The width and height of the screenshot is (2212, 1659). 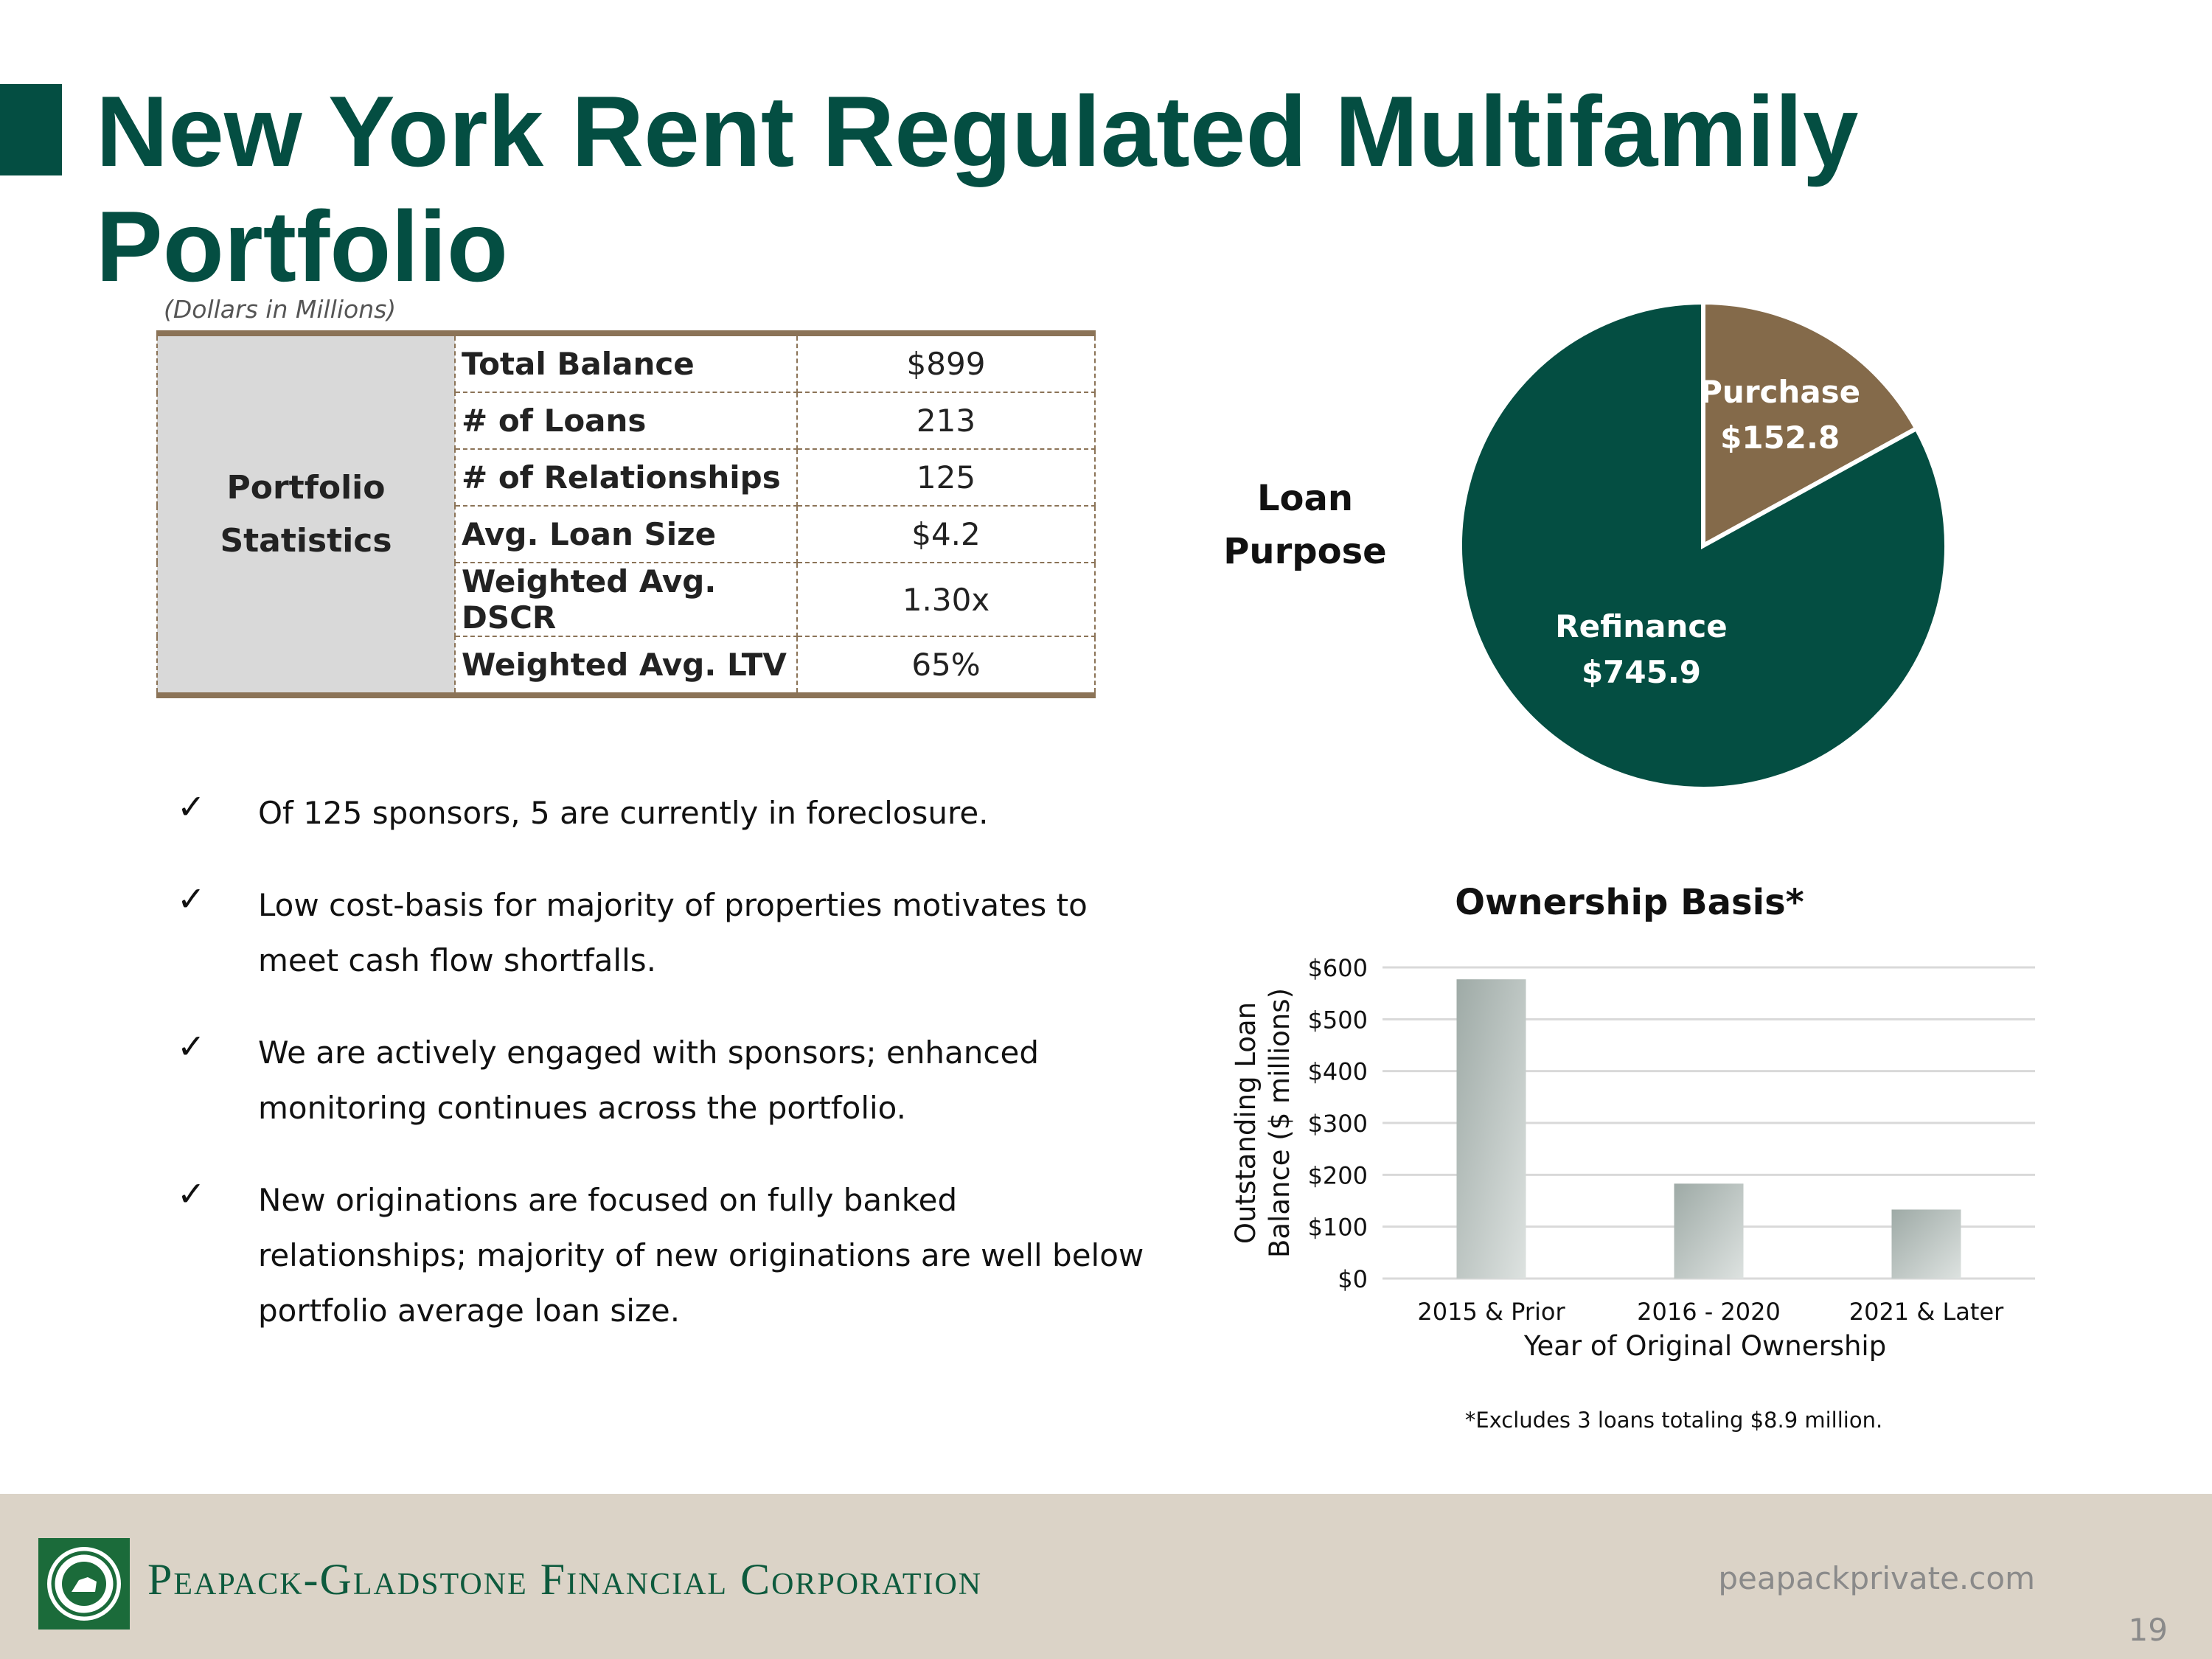 I want to click on stats-row: Weighted Avg. DSCR 1.30x, so click(x=626, y=599).